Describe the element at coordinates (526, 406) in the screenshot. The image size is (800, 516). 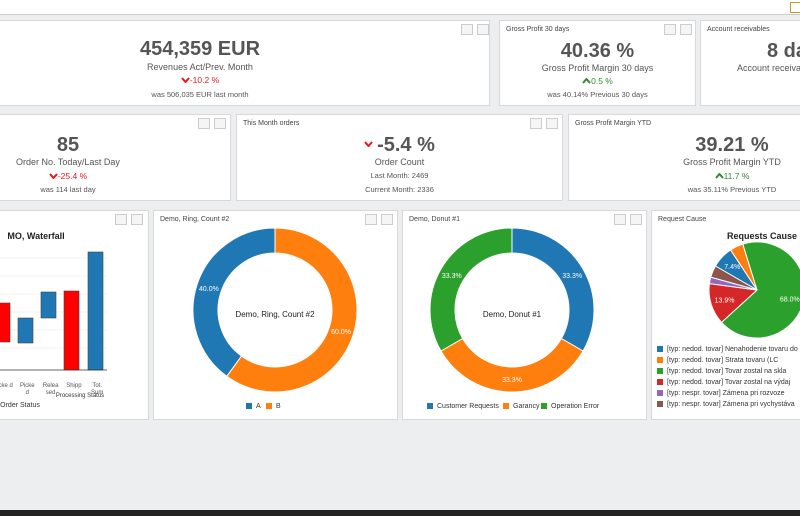
I see `legend-text: Garancy` at that location.